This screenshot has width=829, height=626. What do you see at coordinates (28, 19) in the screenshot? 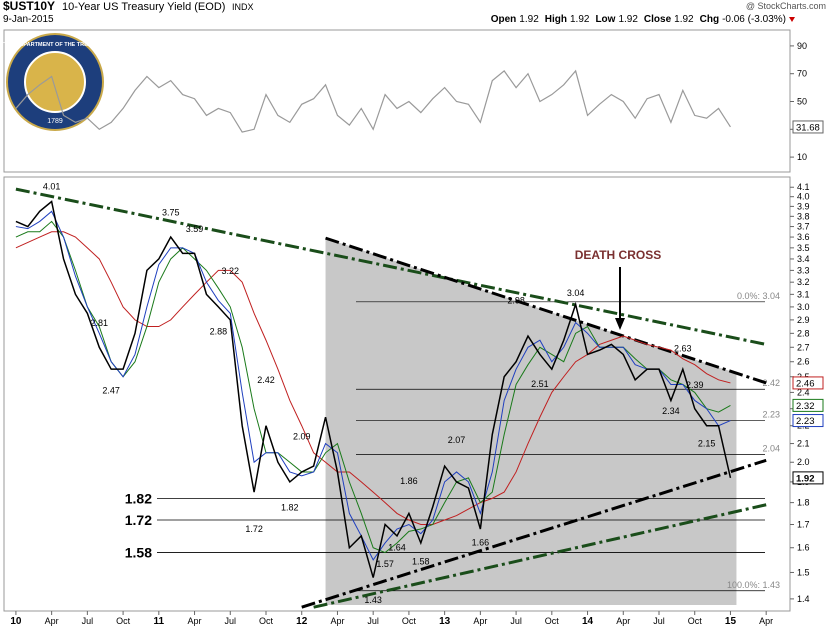
I see `date: 9-Jan-2015` at bounding box center [28, 19].